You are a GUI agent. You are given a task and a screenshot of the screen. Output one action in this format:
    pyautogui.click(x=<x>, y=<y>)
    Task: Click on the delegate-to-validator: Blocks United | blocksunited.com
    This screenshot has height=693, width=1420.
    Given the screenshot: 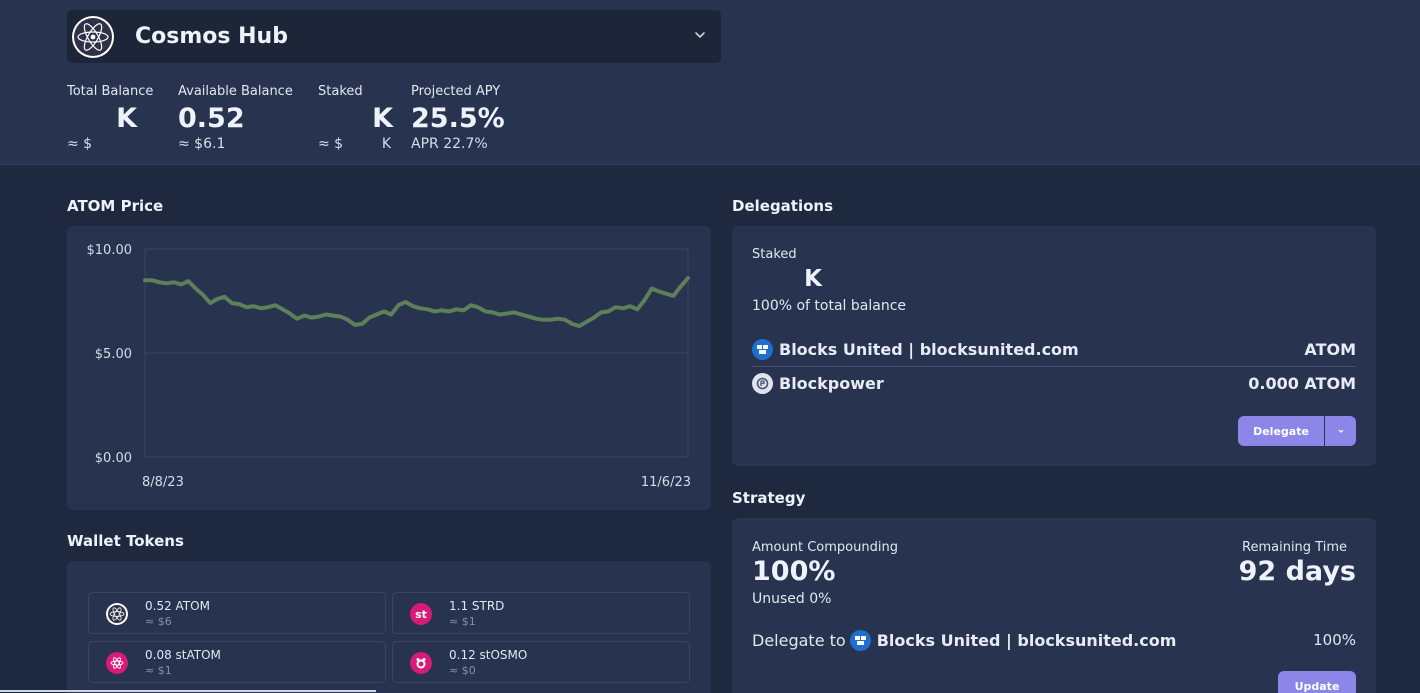 What is the action you would take?
    pyautogui.click(x=1026, y=640)
    